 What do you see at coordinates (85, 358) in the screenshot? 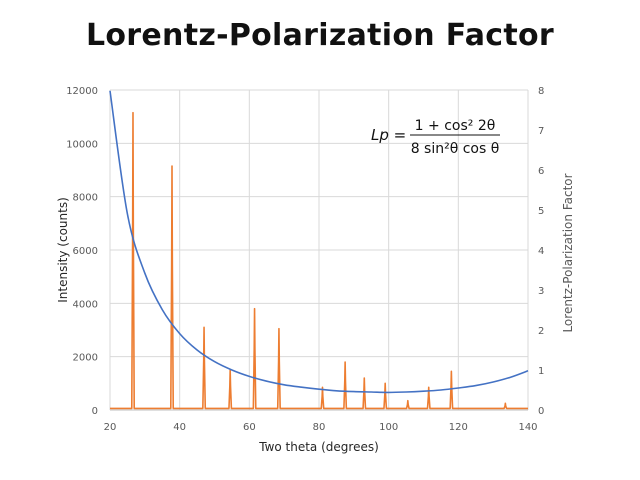
I see `y-tick-label: 2000` at bounding box center [85, 358].